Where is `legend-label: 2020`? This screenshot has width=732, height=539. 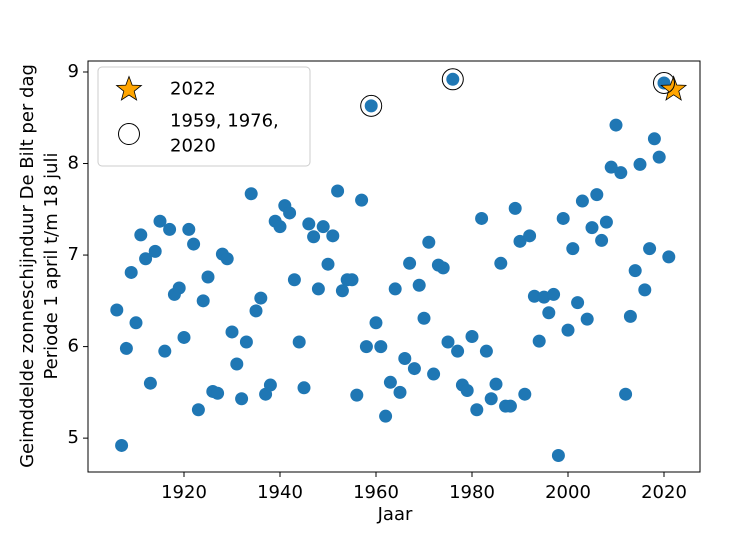 legend-label: 2020 is located at coordinates (193, 146).